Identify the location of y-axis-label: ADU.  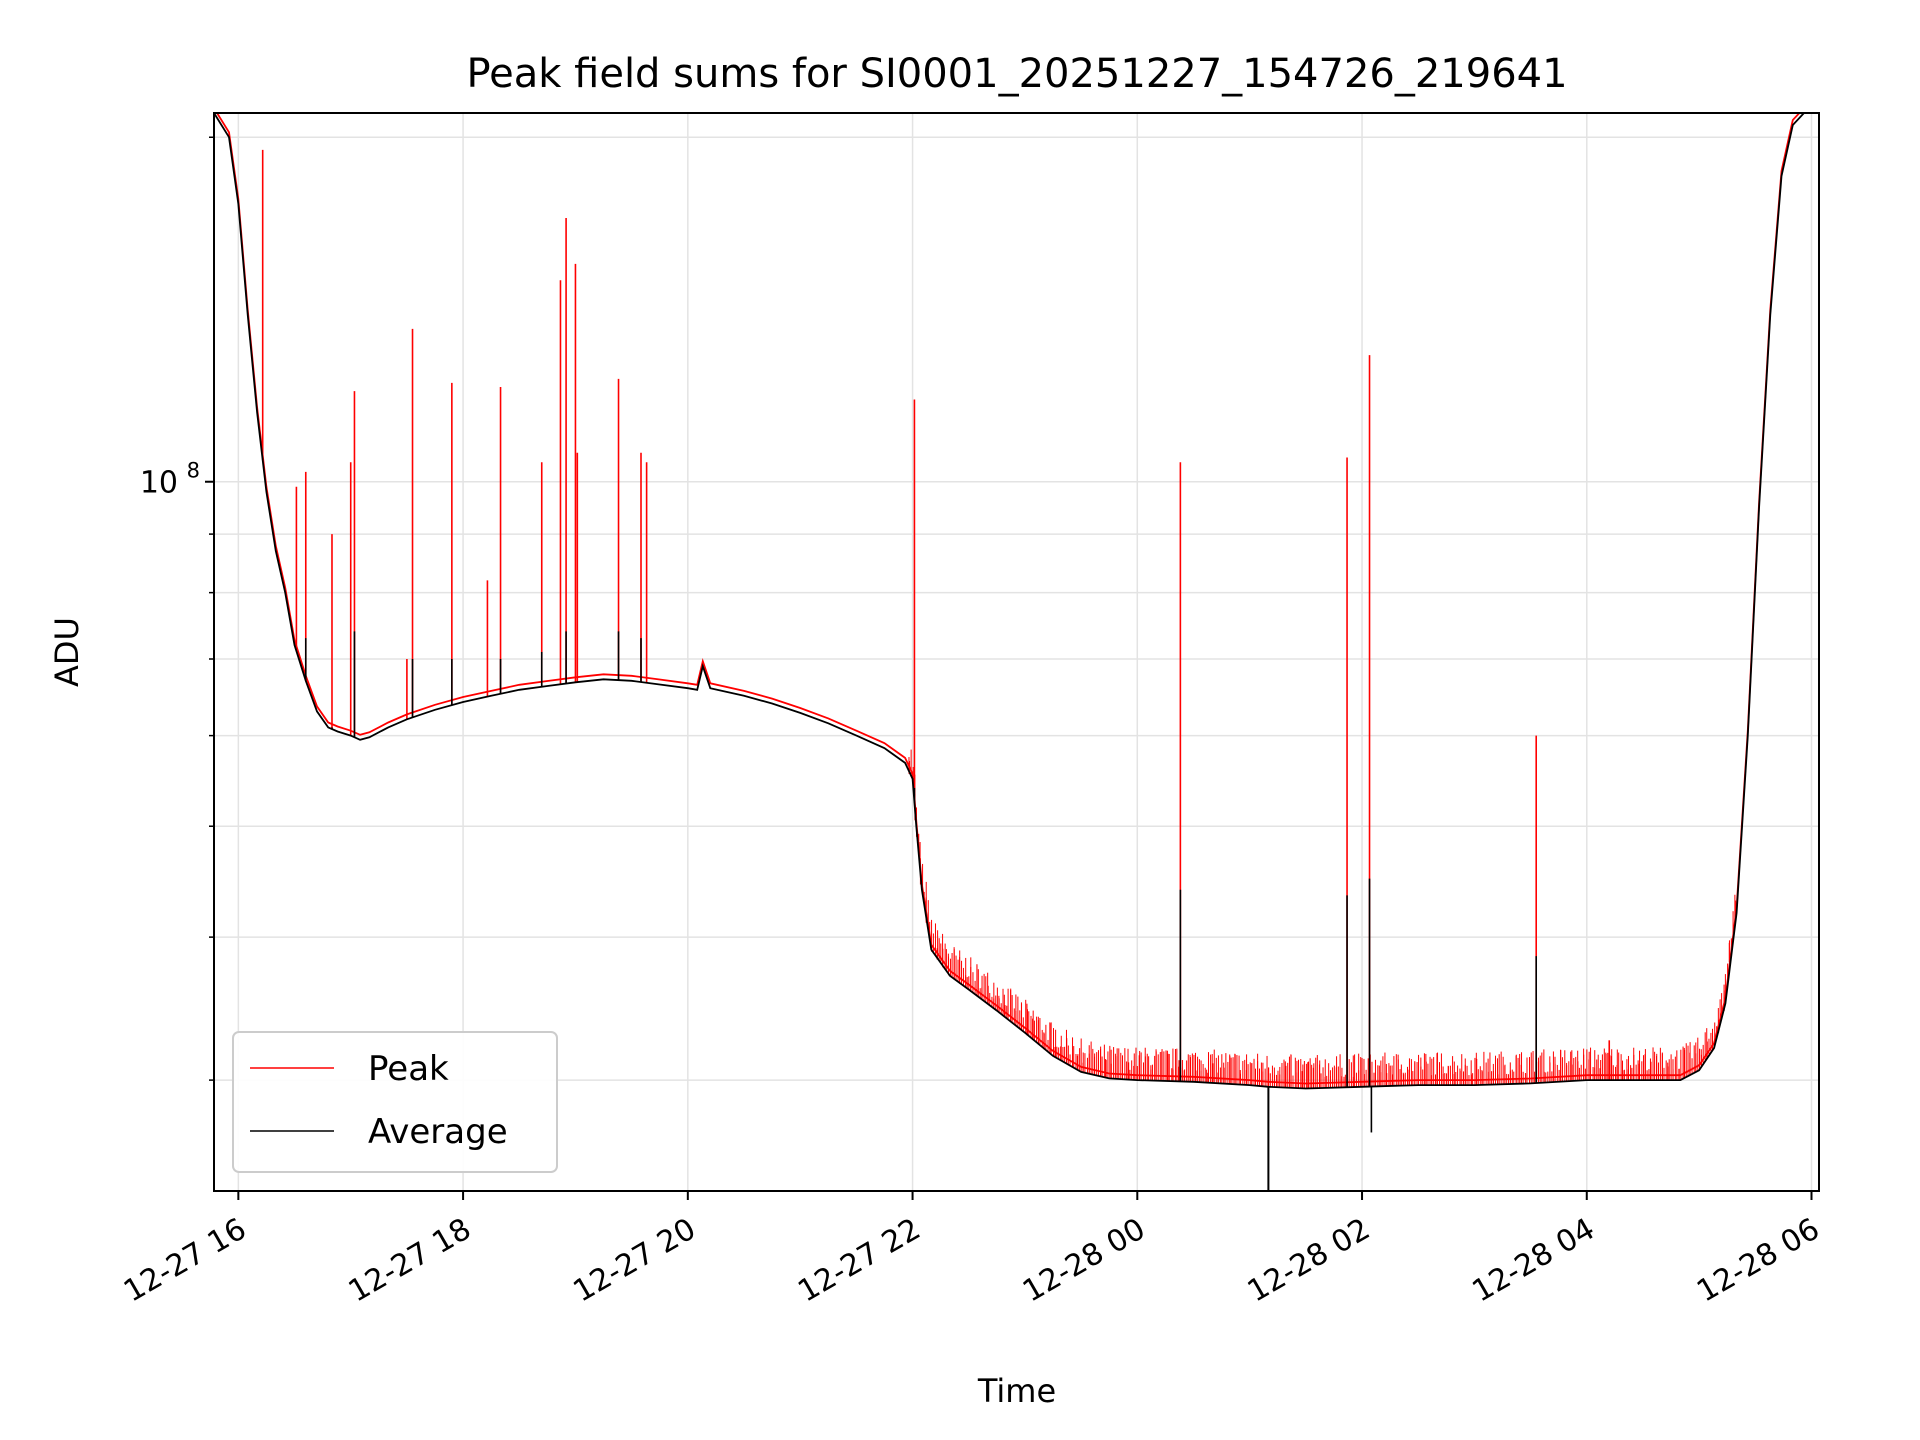
(67, 652).